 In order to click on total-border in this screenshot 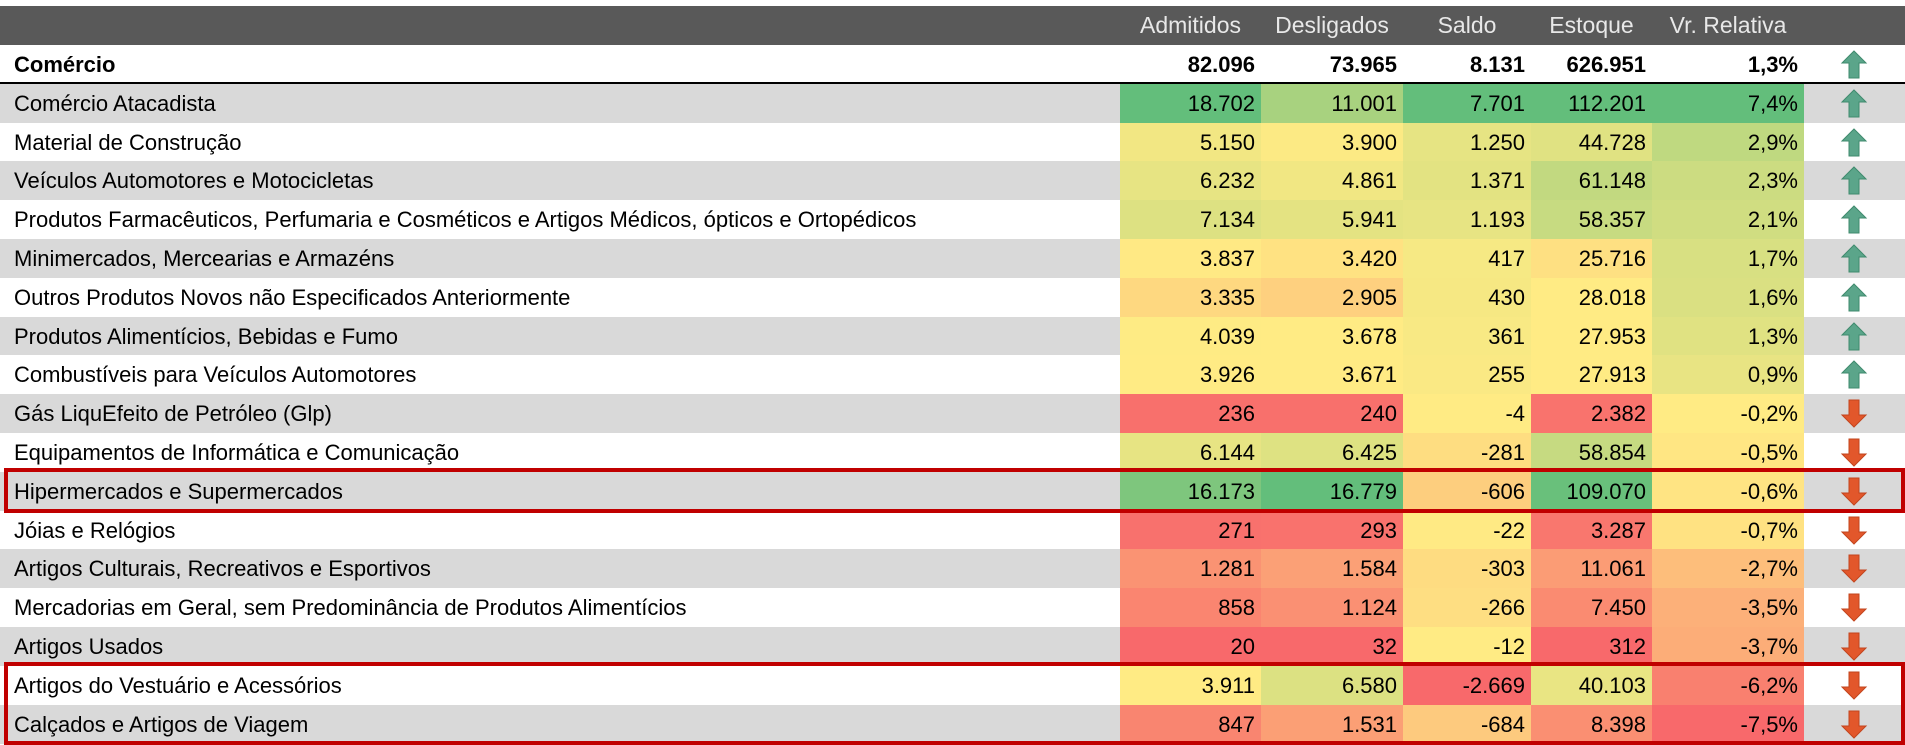, I will do `click(952, 82)`.